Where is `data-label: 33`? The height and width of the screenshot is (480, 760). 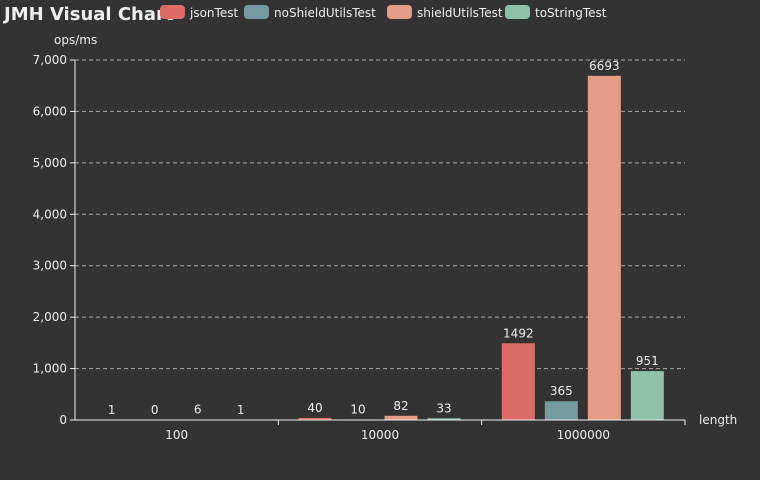
data-label: 33 is located at coordinates (443, 408).